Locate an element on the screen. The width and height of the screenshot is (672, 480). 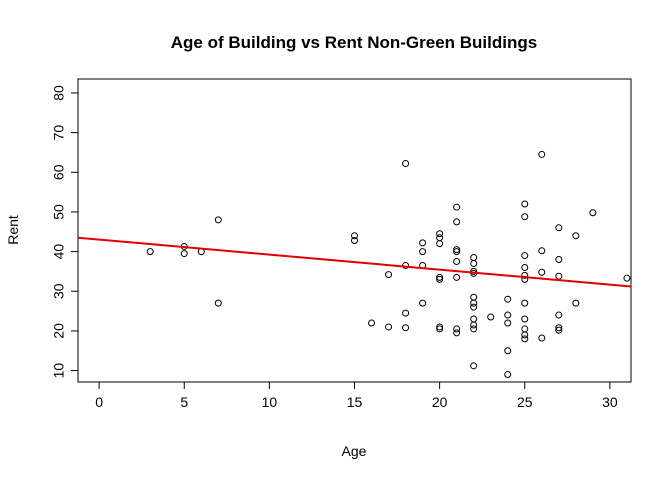
fit-line-group is located at coordinates (354, 262).